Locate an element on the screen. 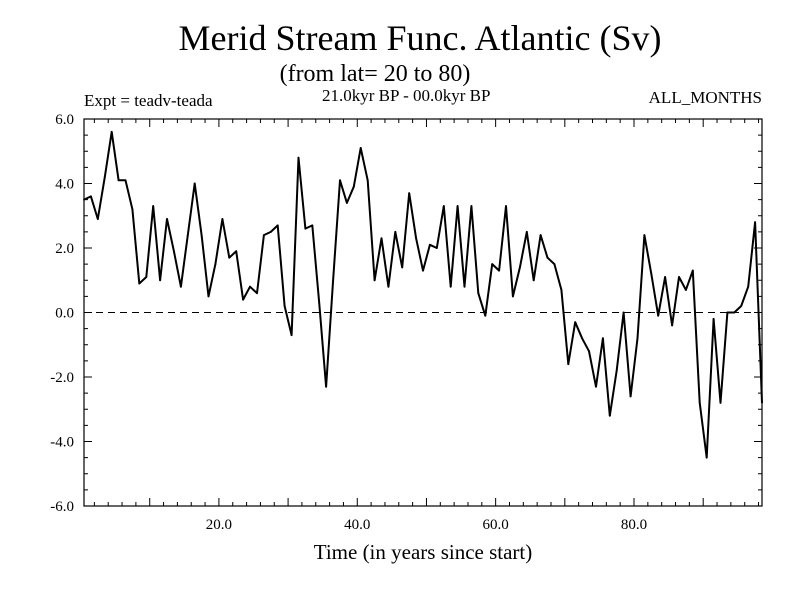 The image size is (800, 600). x-tick-label: 80.0 is located at coordinates (634, 525).